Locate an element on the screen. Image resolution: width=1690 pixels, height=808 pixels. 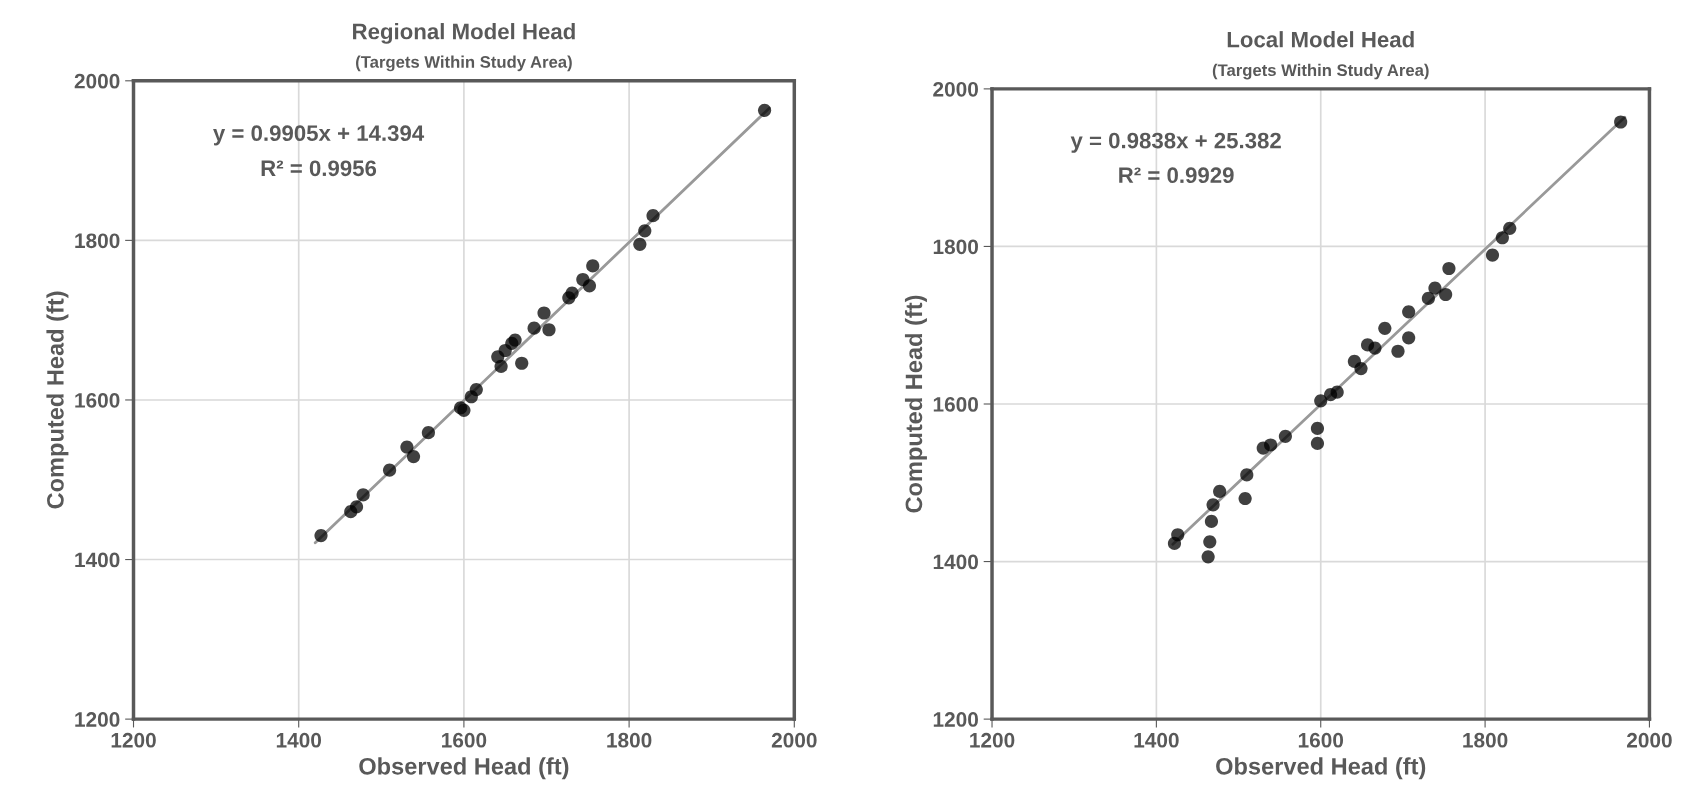
annotation: R² = 0.9956 is located at coordinates (319, 168).